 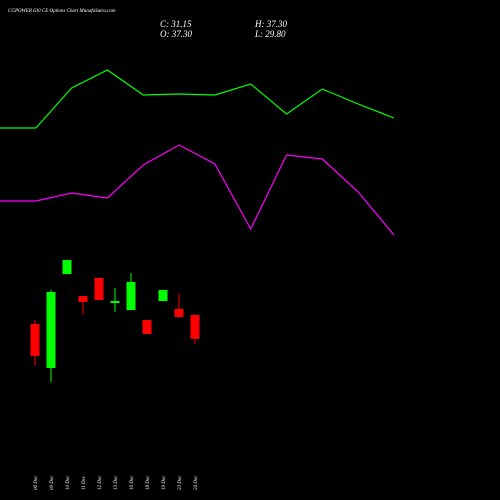 I want to click on x-tick-label: 19 Dec, so click(x=164, y=482).